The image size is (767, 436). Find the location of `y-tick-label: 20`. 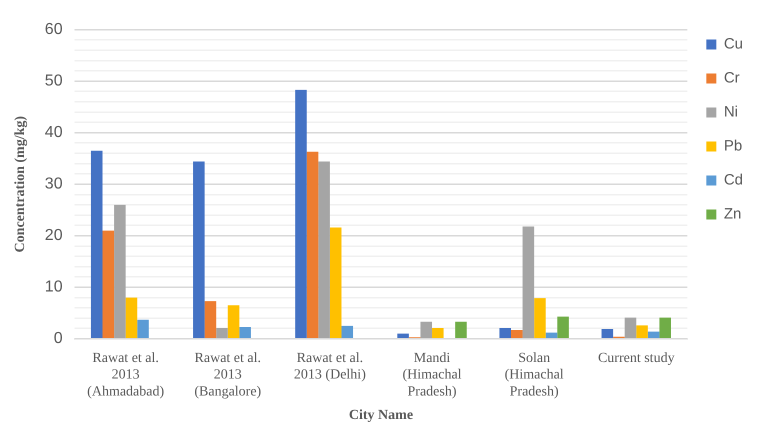

y-tick-label: 20 is located at coordinates (53, 235).